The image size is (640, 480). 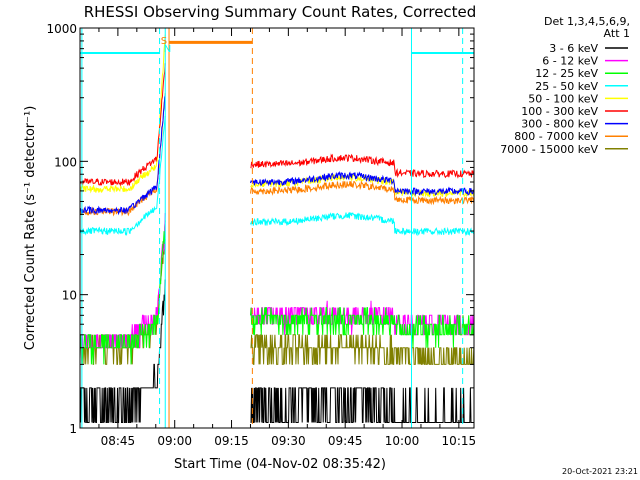 I want to click on flag-letter: N, so click(x=167, y=49).